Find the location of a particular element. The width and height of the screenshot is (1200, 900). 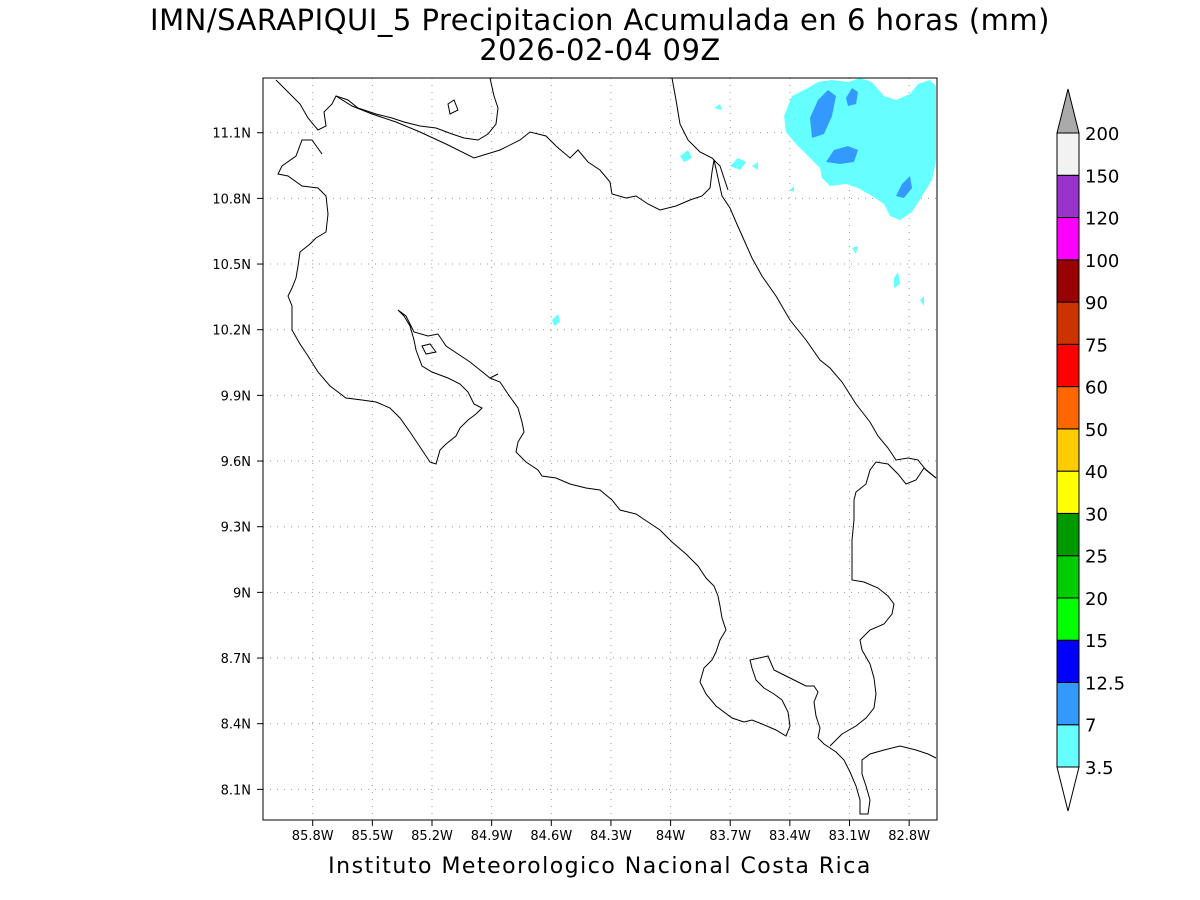

colorbar-label: 90 is located at coordinates (1096, 303).